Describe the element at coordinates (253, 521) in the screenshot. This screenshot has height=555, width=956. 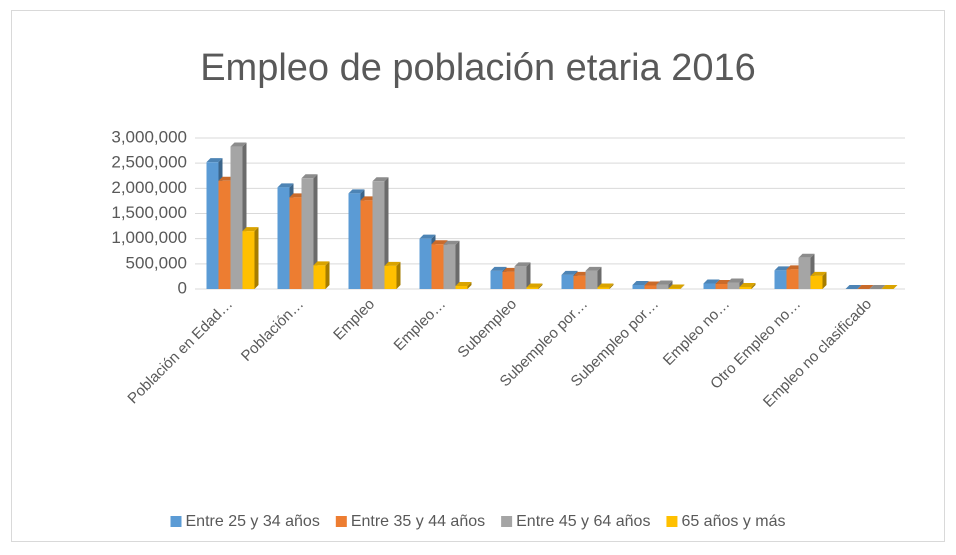
I see `legend-label: Entre 25 y 34 años` at that location.